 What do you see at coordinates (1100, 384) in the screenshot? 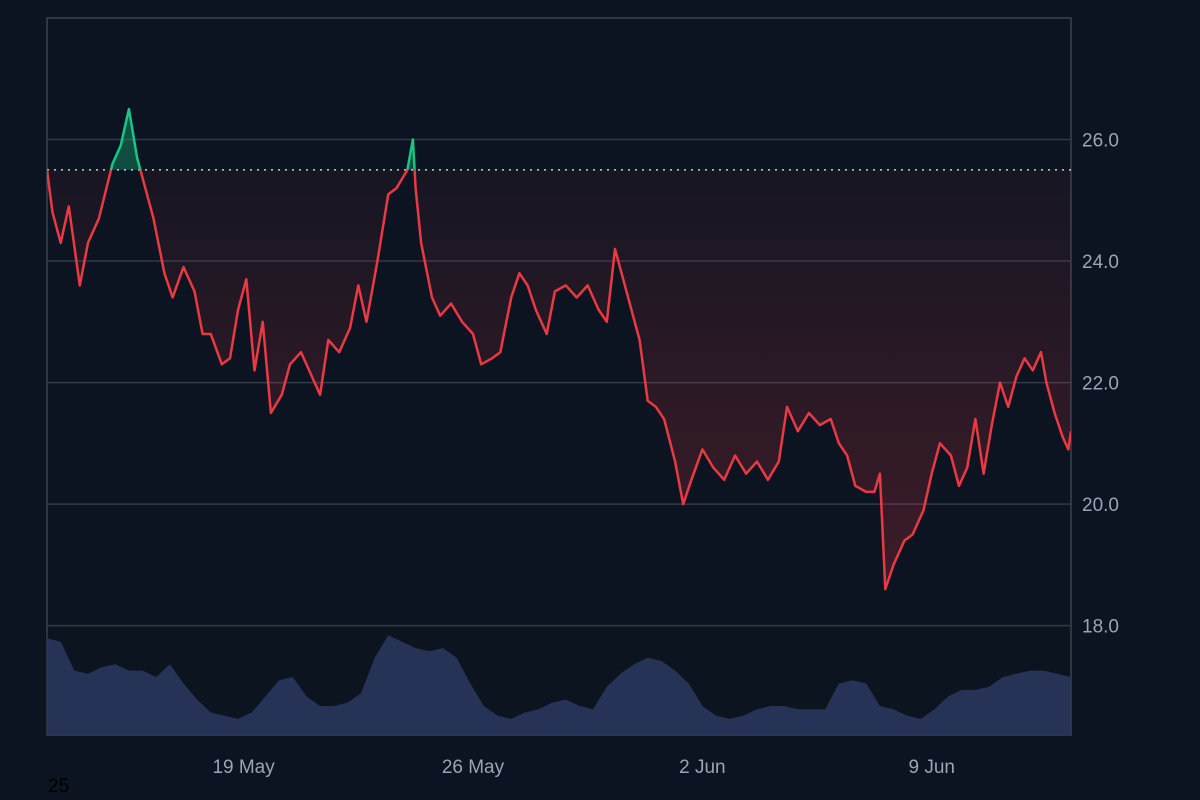
I see `y-tick-label: 22.0` at bounding box center [1100, 384].